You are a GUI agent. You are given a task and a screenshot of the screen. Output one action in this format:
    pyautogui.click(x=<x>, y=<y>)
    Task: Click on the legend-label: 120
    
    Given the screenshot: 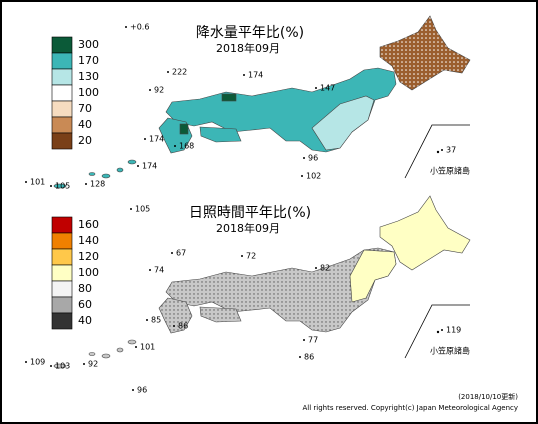 What is the action you would take?
    pyautogui.click(x=88, y=256)
    